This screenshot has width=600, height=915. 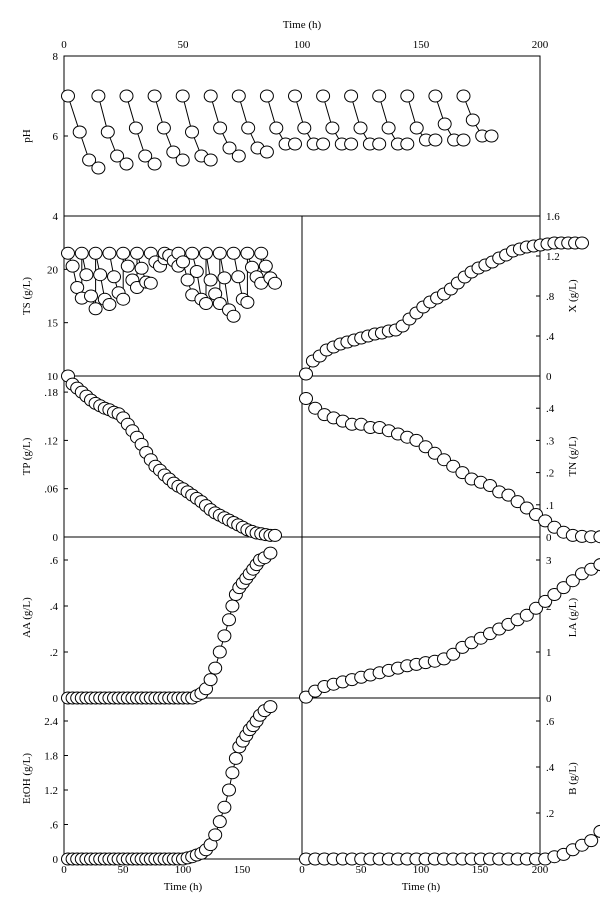 I want to click on top-axis-label: Time (h), so click(x=302, y=25).